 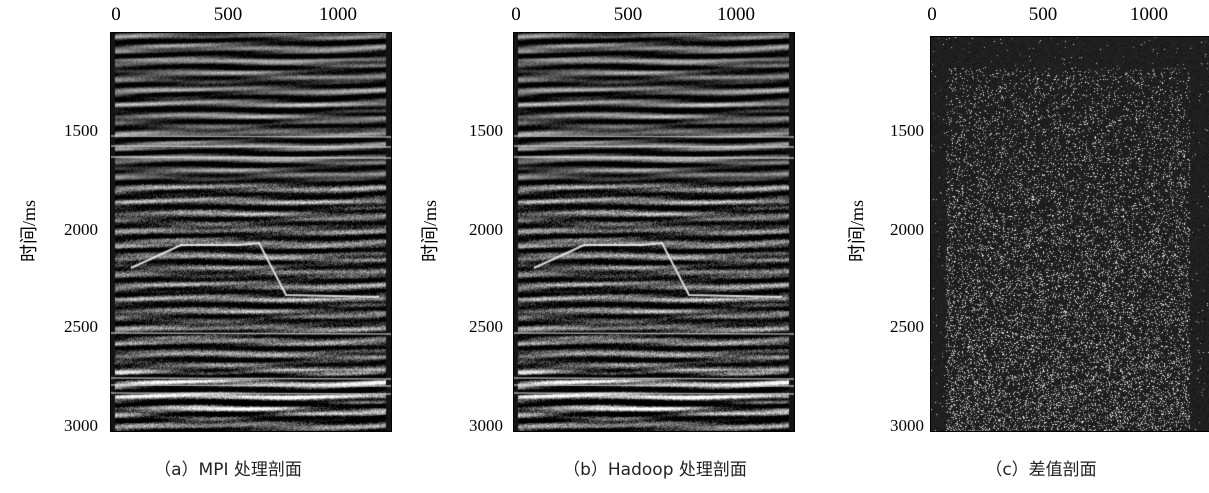 What do you see at coordinates (1041, 470) in the screenshot?
I see `panel-caption: （c）差值剖面` at bounding box center [1041, 470].